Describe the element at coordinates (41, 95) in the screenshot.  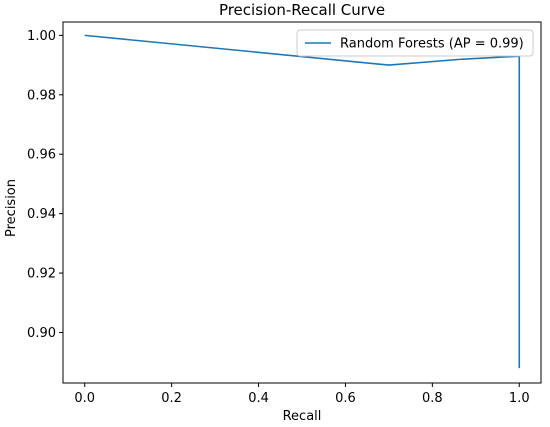
I see `y-tick-label: 0.98` at that location.